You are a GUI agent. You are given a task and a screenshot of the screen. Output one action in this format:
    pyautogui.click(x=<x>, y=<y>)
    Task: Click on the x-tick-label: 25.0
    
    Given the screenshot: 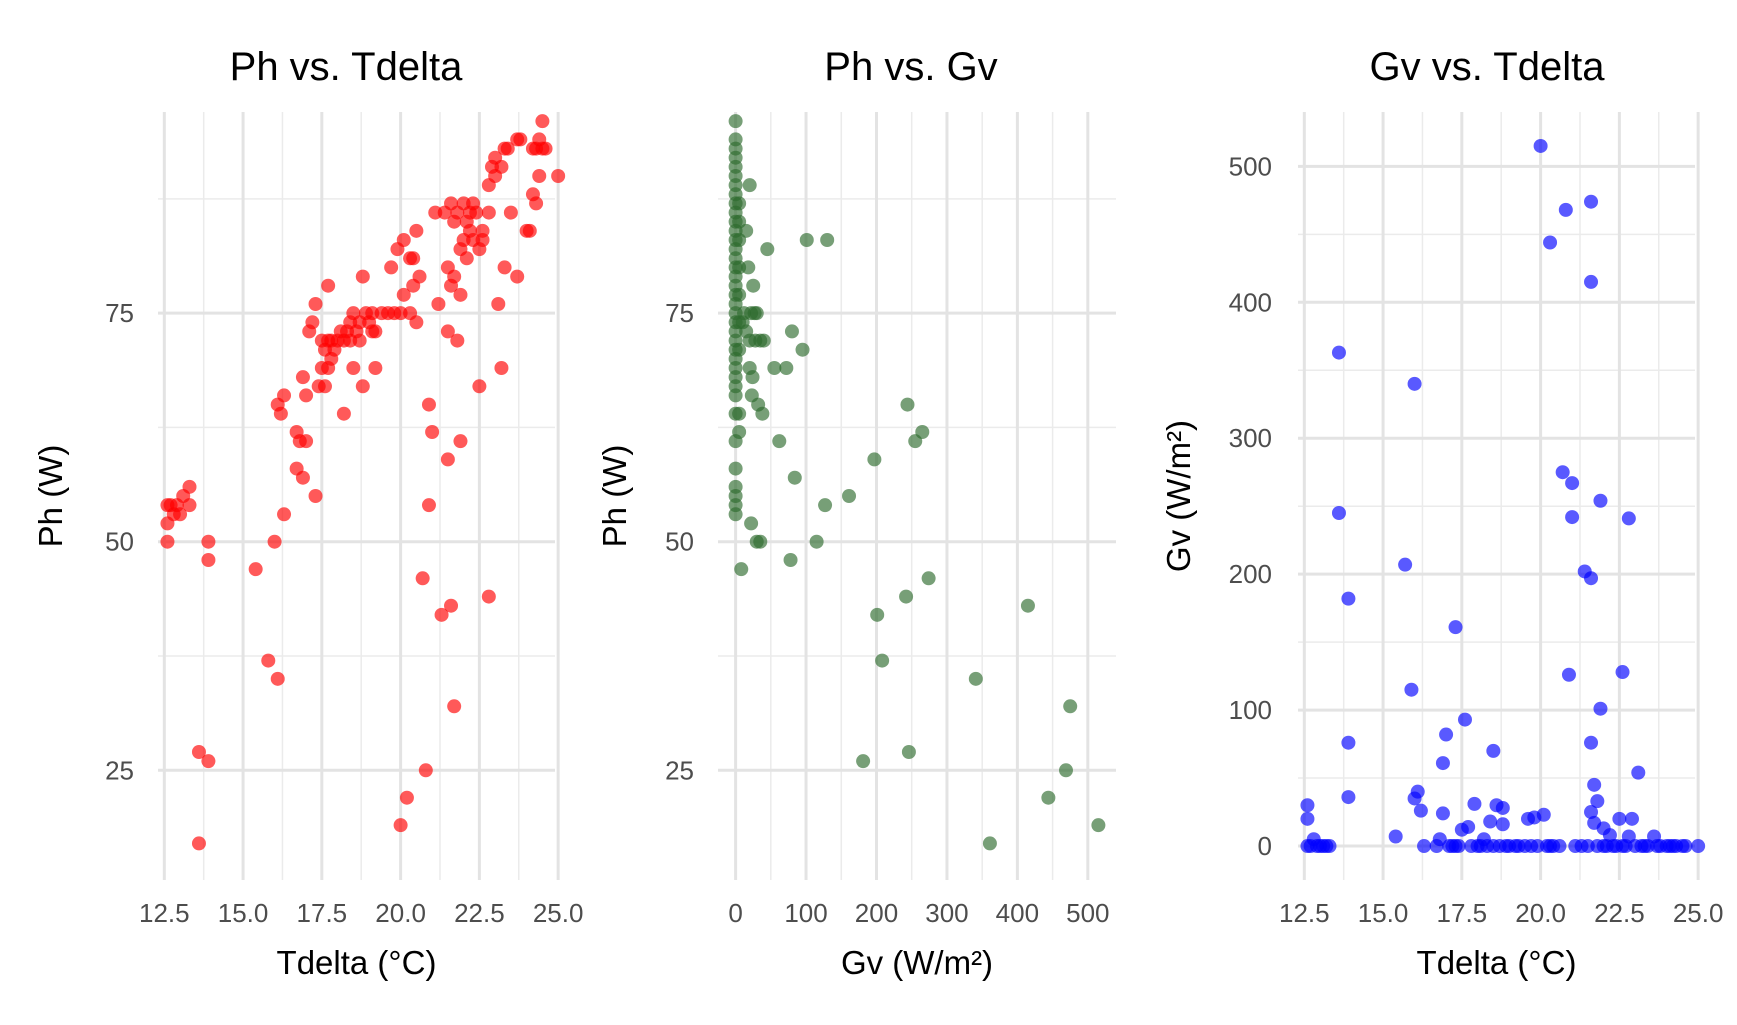 What is the action you would take?
    pyautogui.click(x=558, y=913)
    